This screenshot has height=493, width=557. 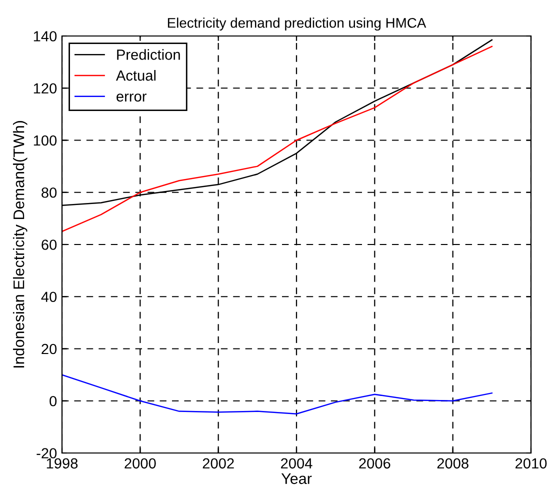 What do you see at coordinates (46, 453) in the screenshot?
I see `y-tick-label: -20` at bounding box center [46, 453].